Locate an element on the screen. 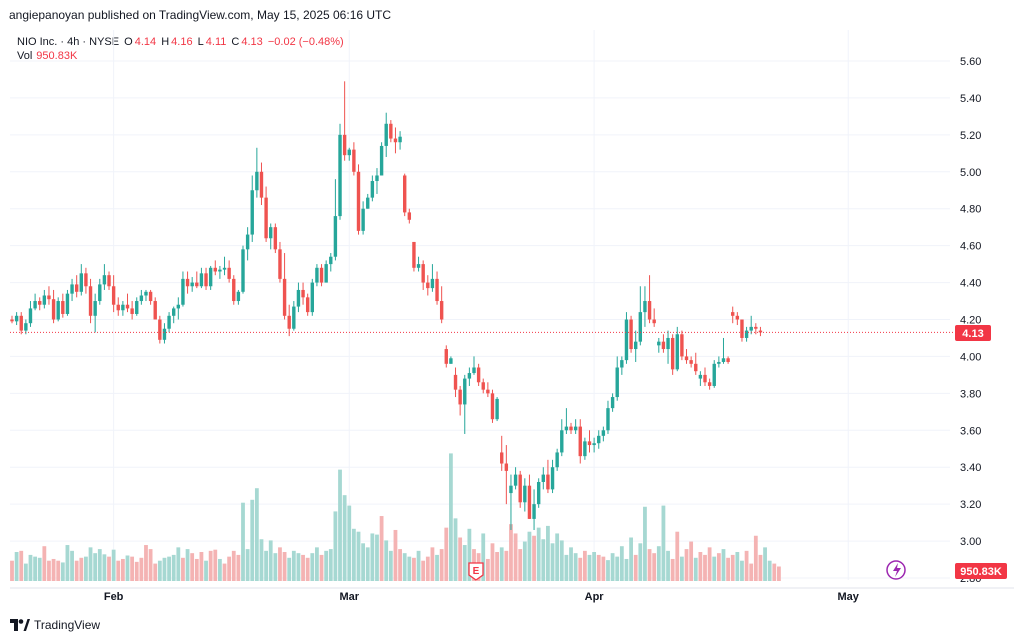  tradingview-logo-icon is located at coordinates (20, 625).